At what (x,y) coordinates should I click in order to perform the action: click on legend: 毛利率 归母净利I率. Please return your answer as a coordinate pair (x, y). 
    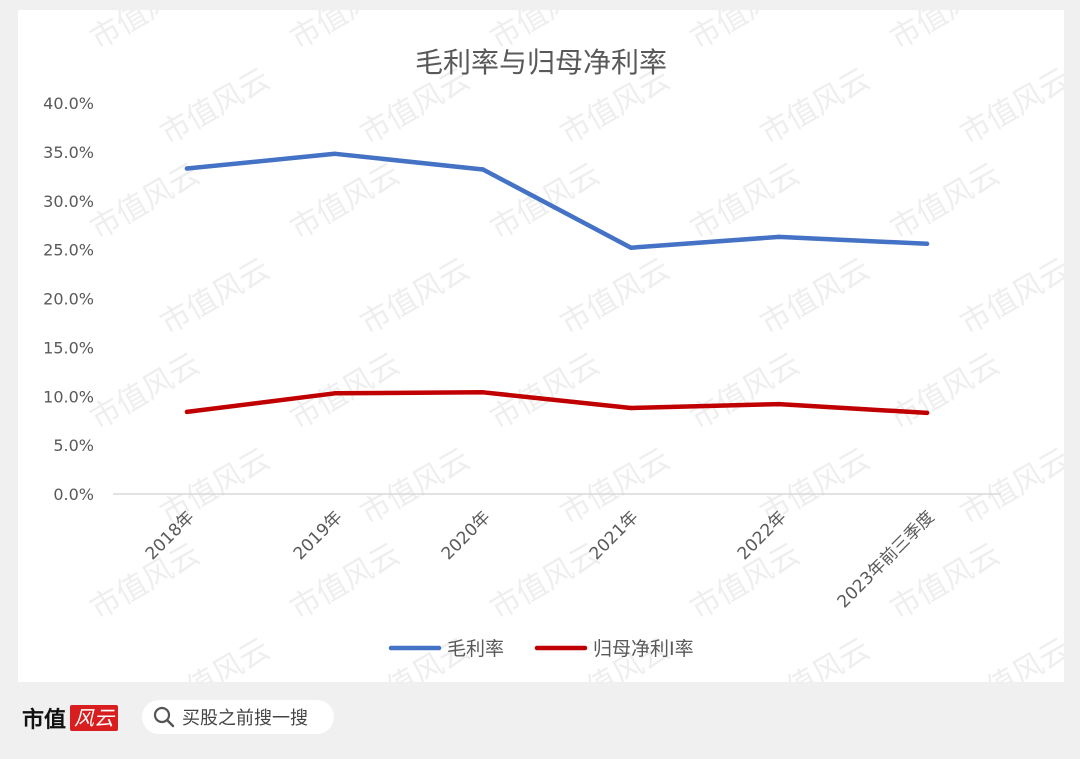
    Looking at the image, I should click on (541, 649).